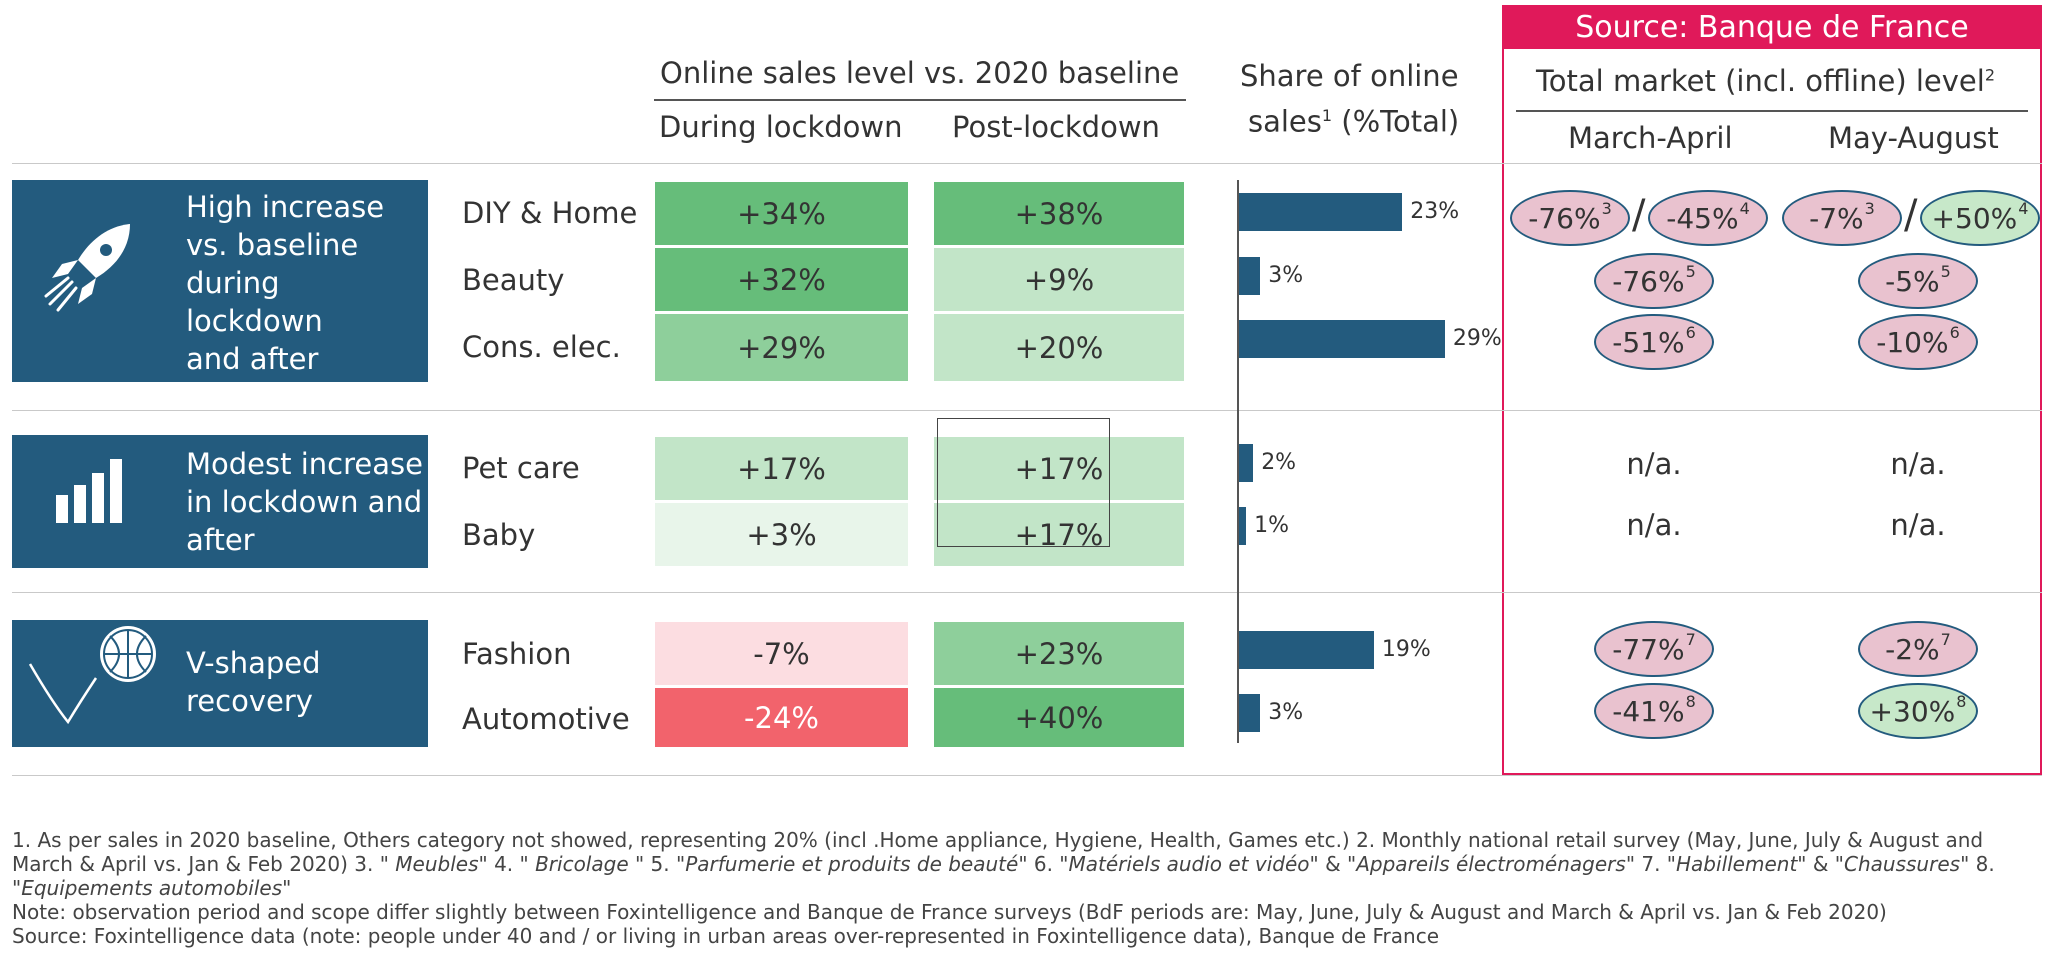 The image size is (2048, 966). I want to click on selection-rectangle, so click(1023, 482).